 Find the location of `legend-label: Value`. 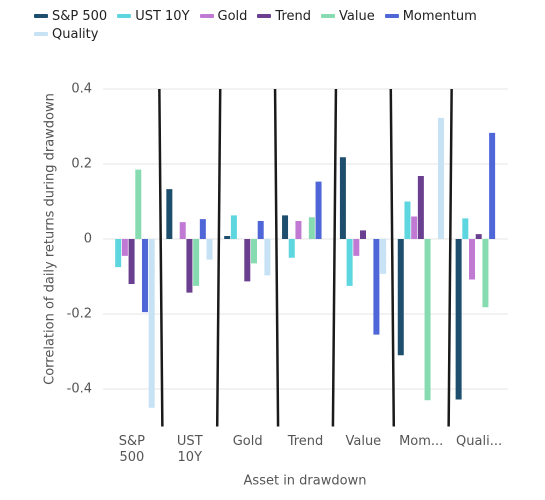

legend-label: Value is located at coordinates (357, 16).